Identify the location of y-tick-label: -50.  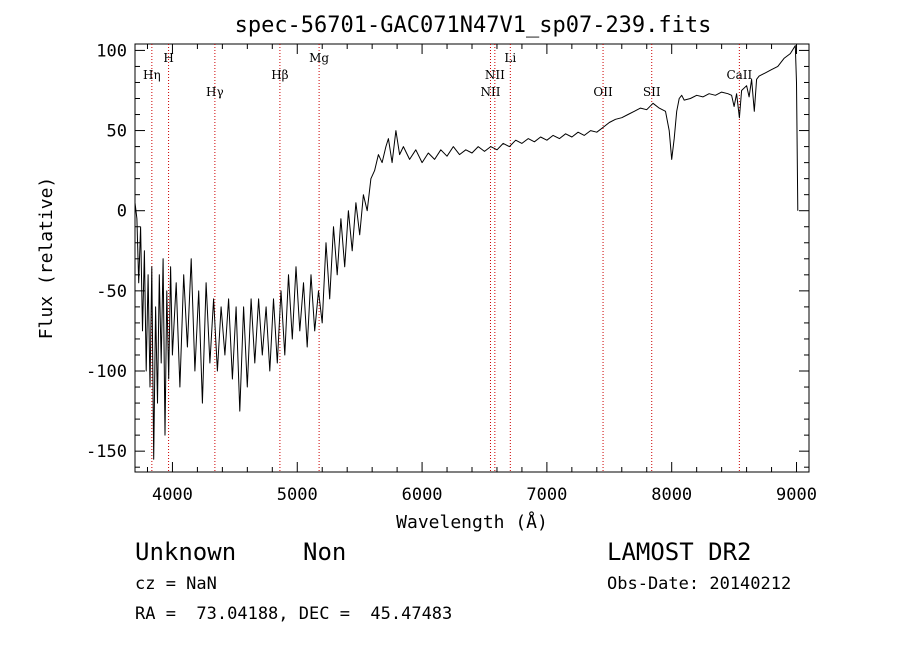
(111, 292).